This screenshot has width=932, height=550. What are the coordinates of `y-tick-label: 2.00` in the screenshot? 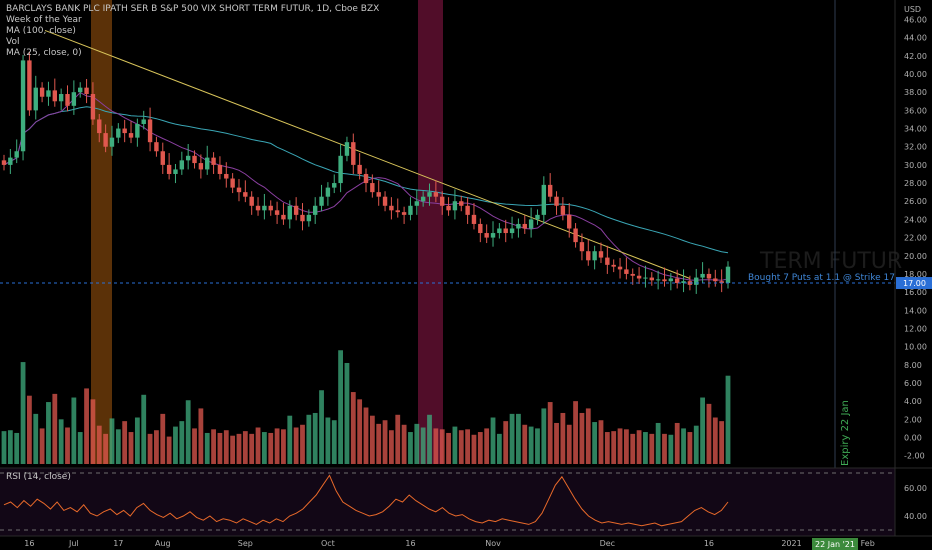 It's located at (913, 419).